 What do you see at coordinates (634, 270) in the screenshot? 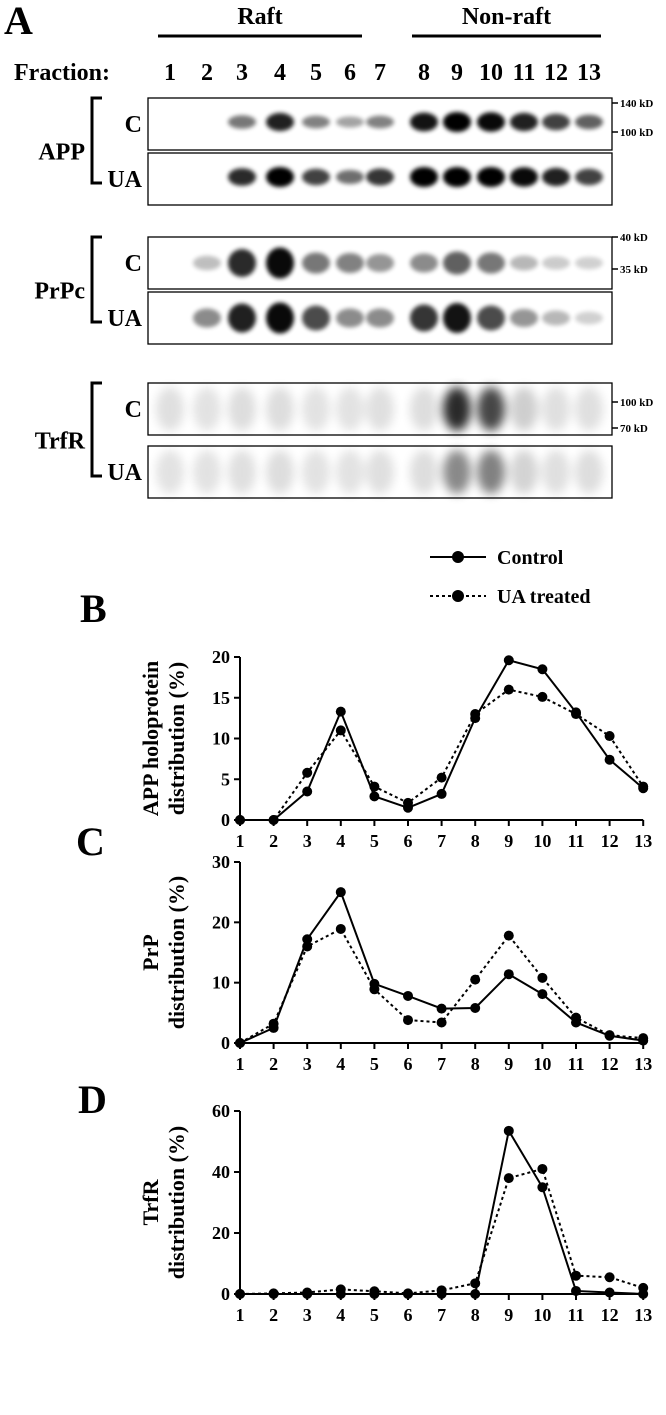
I see `mw-label: 35 kD` at bounding box center [634, 270].